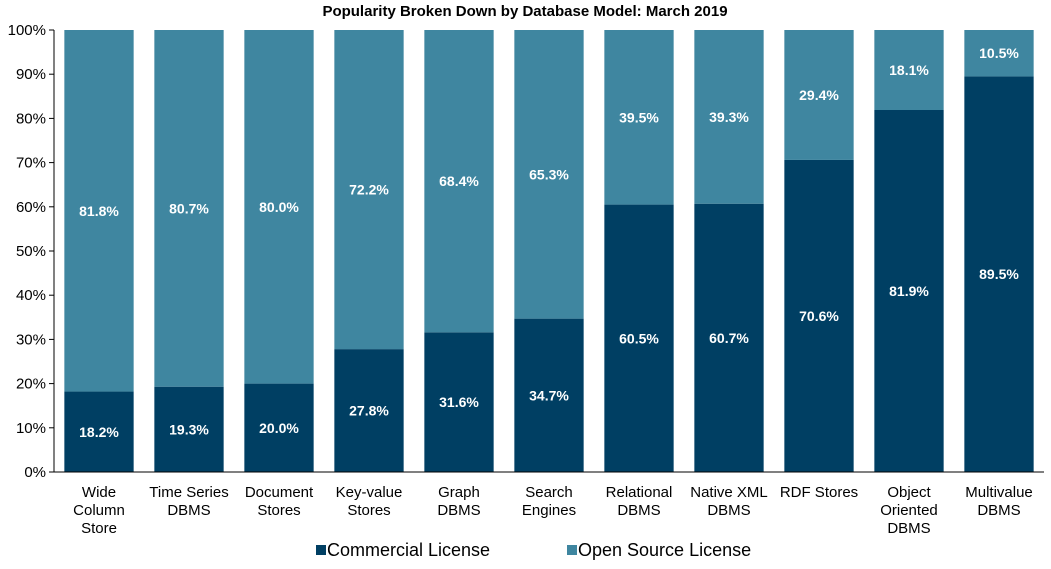 This screenshot has height=569, width=1051. Describe the element at coordinates (819, 492) in the screenshot. I see `x-tick-label: RDF Stores` at that location.